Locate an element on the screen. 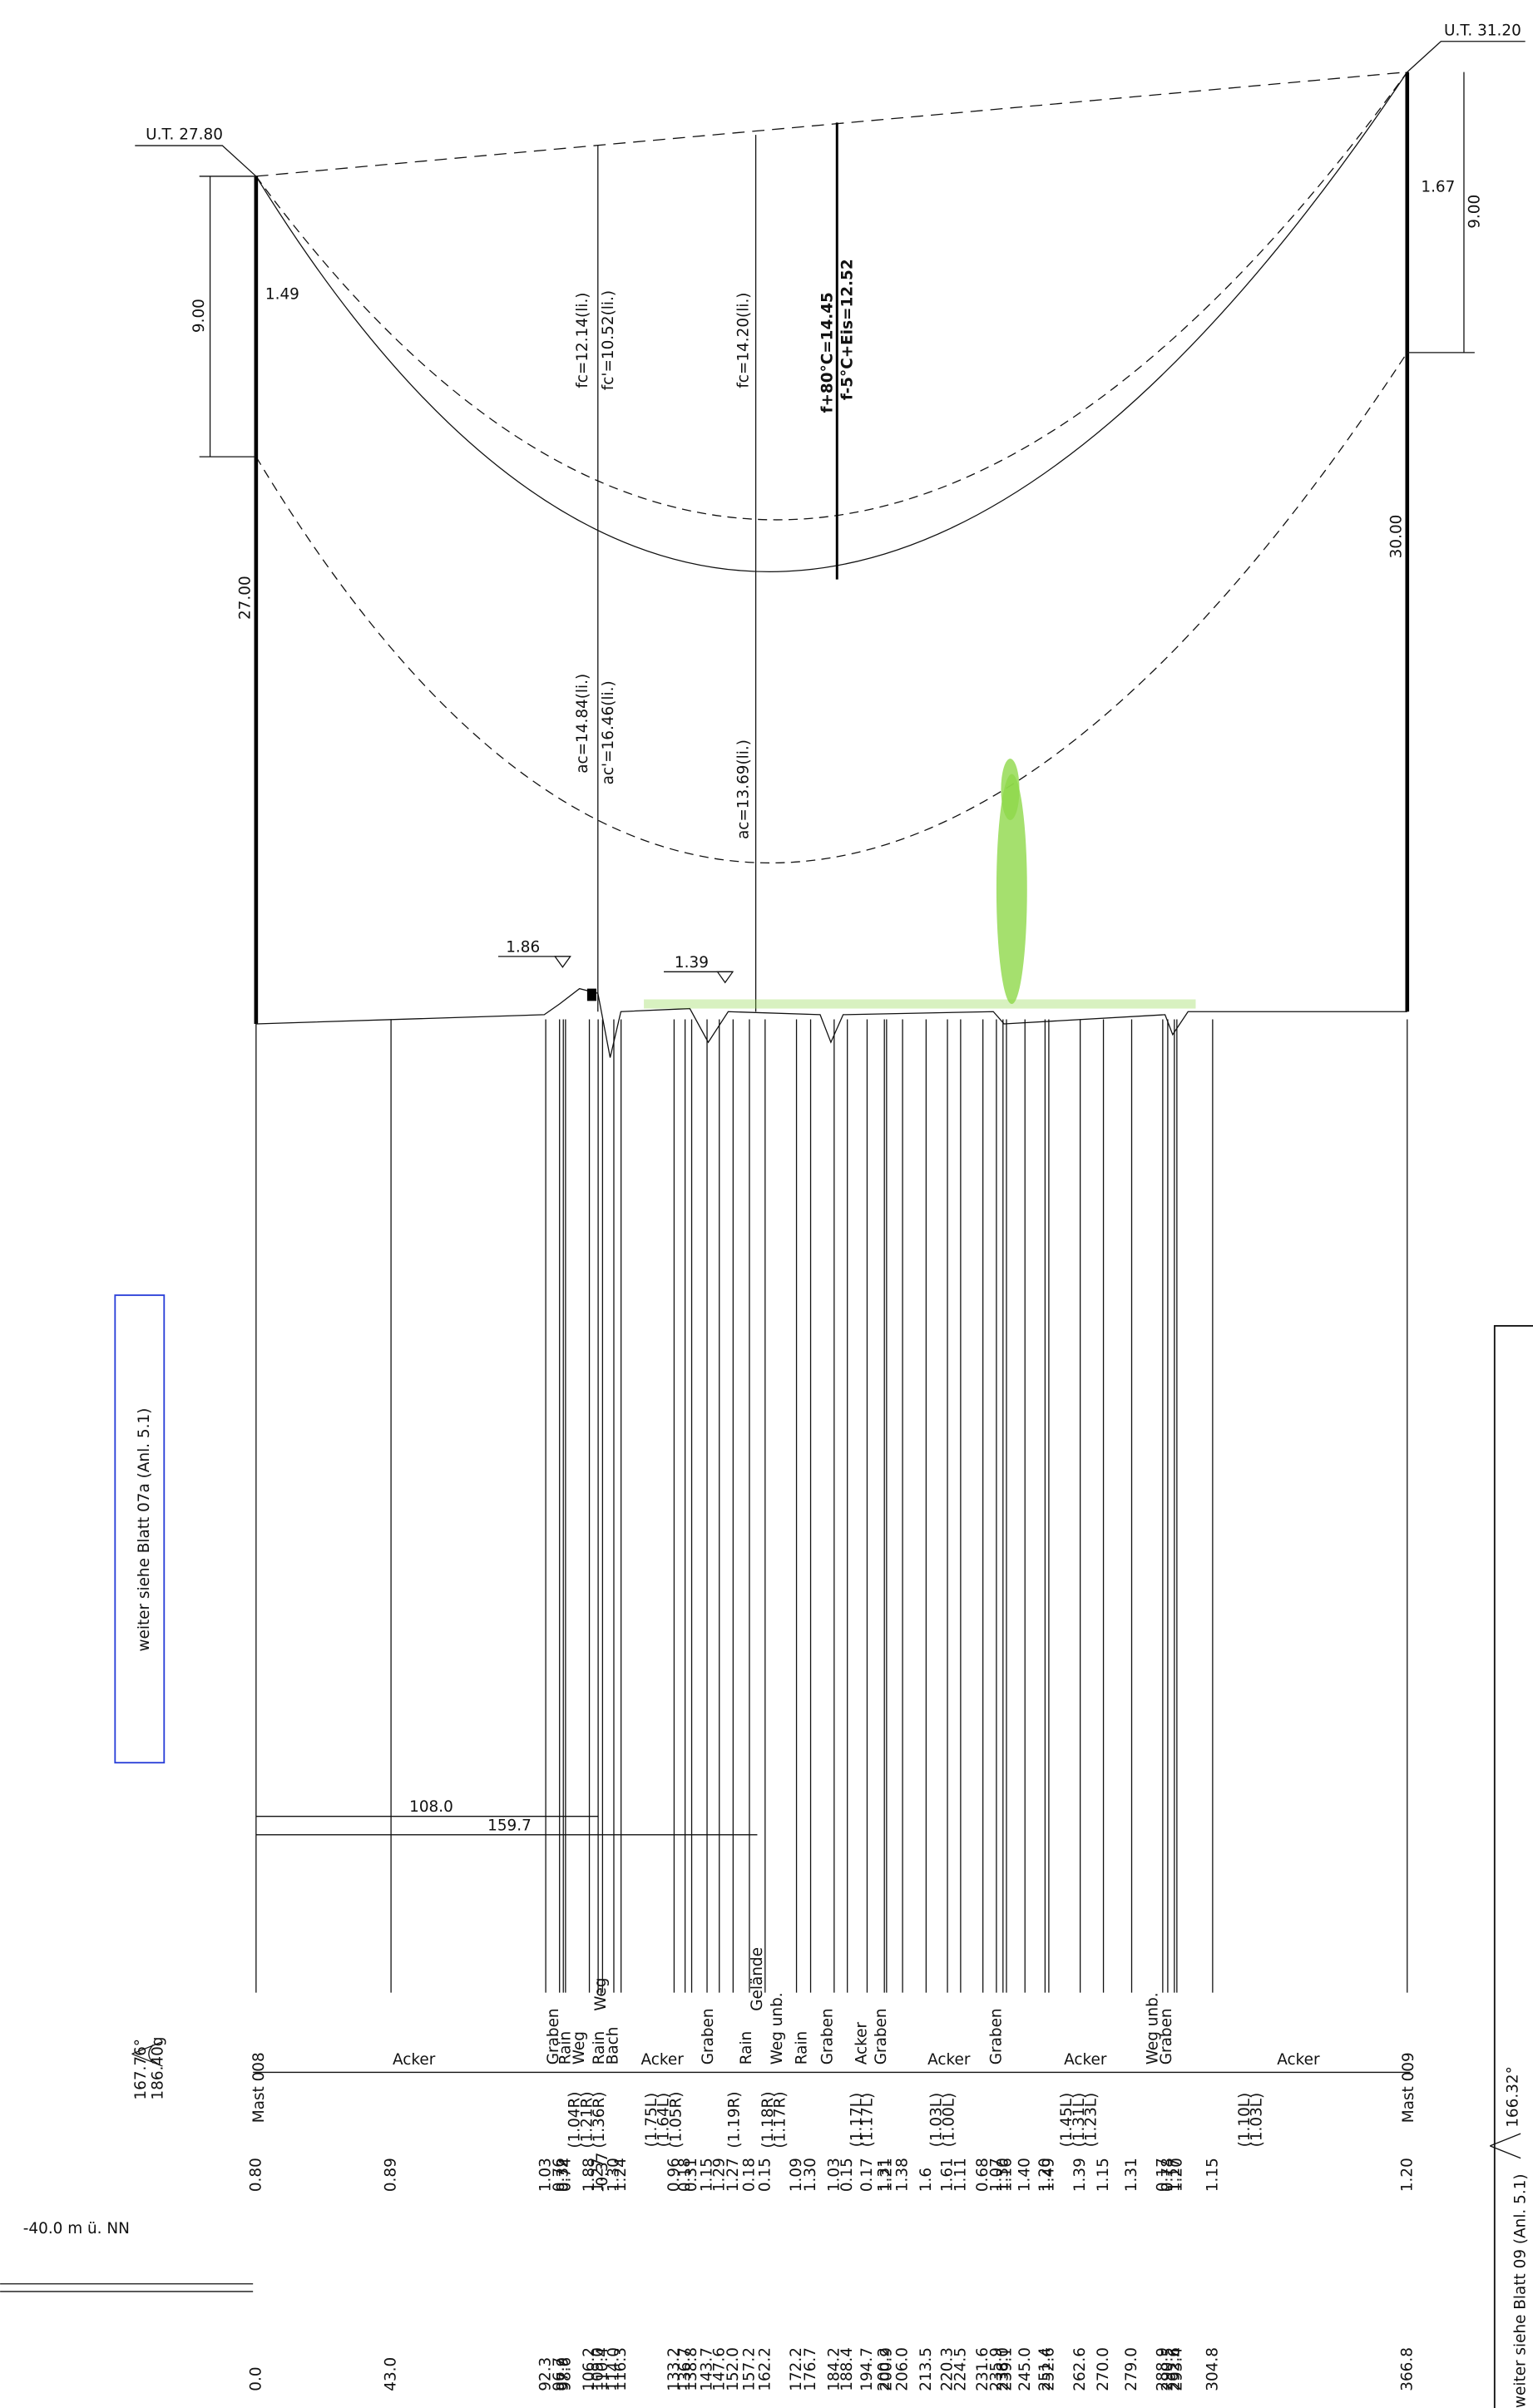  height-label: 1.31 is located at coordinates (885, 2175).